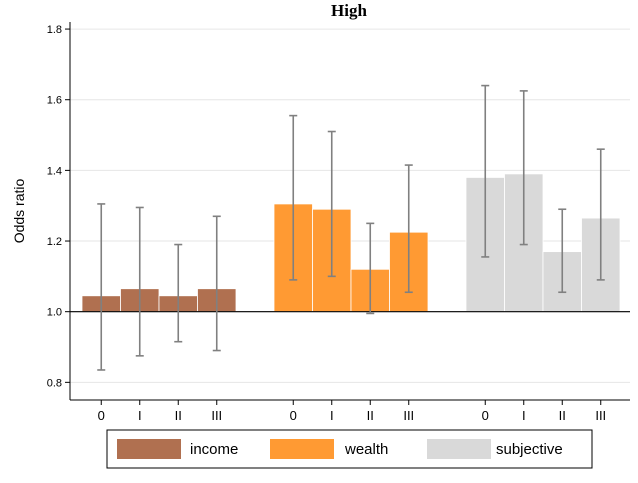  I want to click on y-axis-title: Odds ratio, so click(19, 210).